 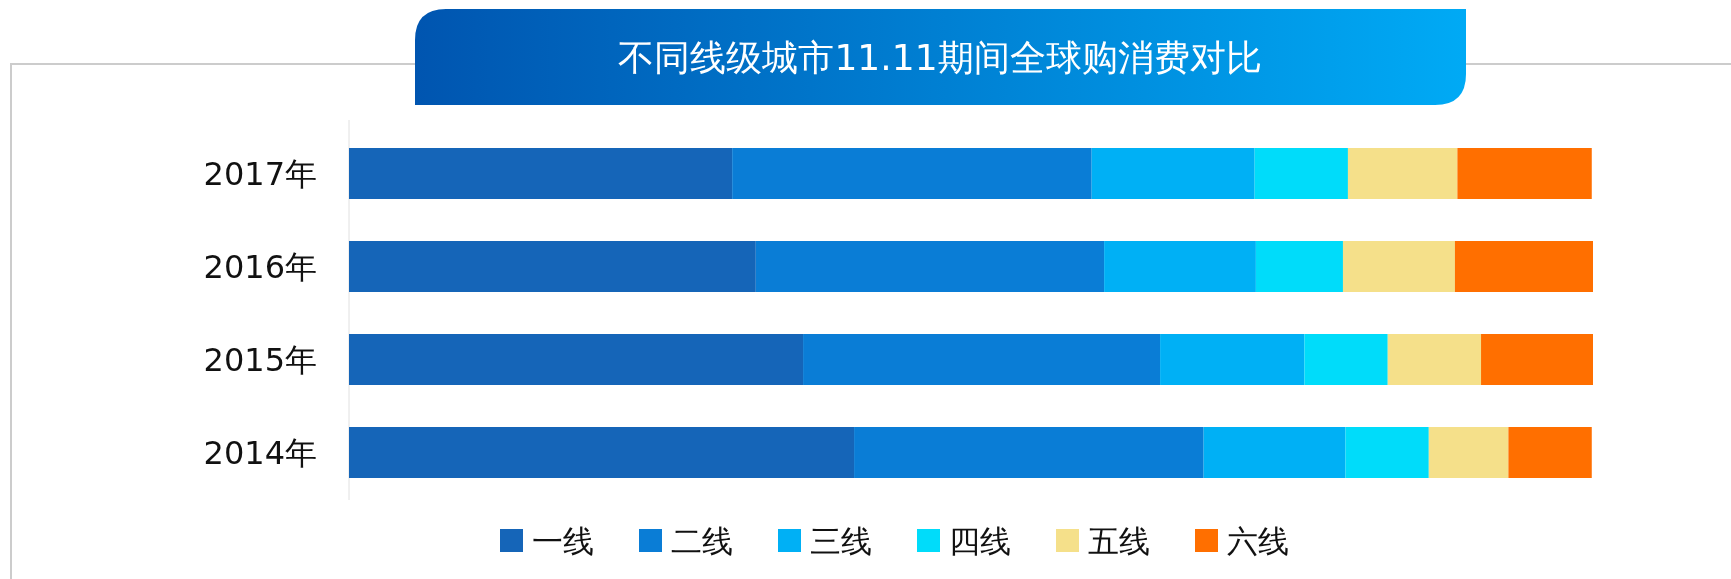 I want to click on y-tick-label: 2015年, so click(x=260, y=359).